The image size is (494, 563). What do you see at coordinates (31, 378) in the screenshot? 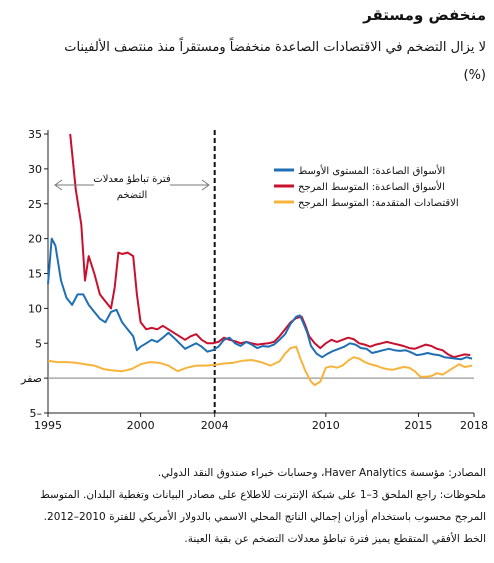
I see `y-tick-label: صفر` at bounding box center [31, 378].